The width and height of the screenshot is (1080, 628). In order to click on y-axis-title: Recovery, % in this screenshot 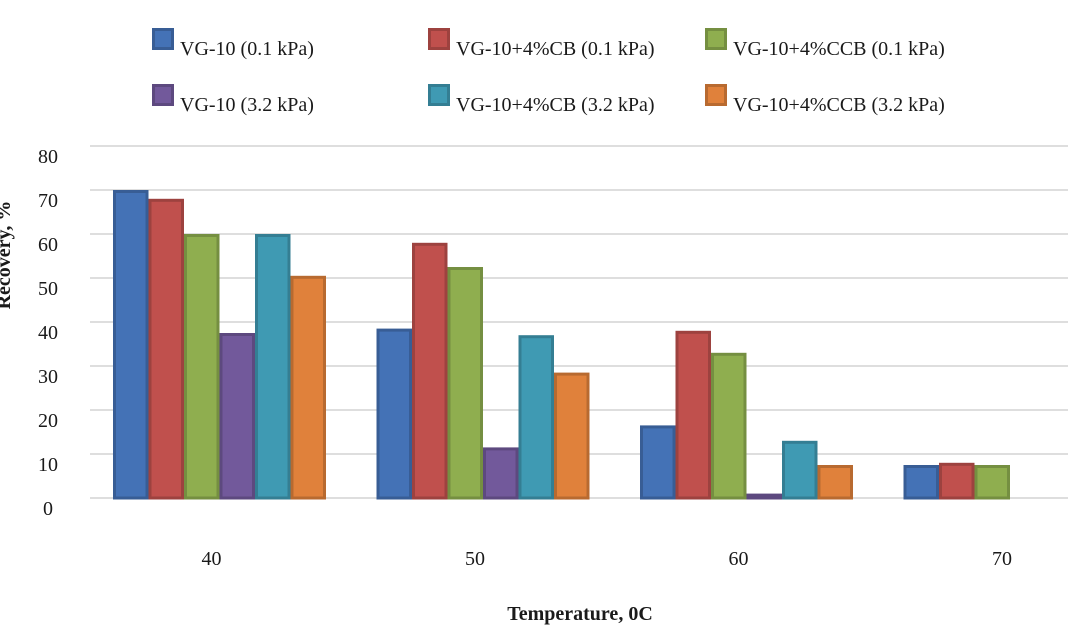, I will do `click(7, 255)`.